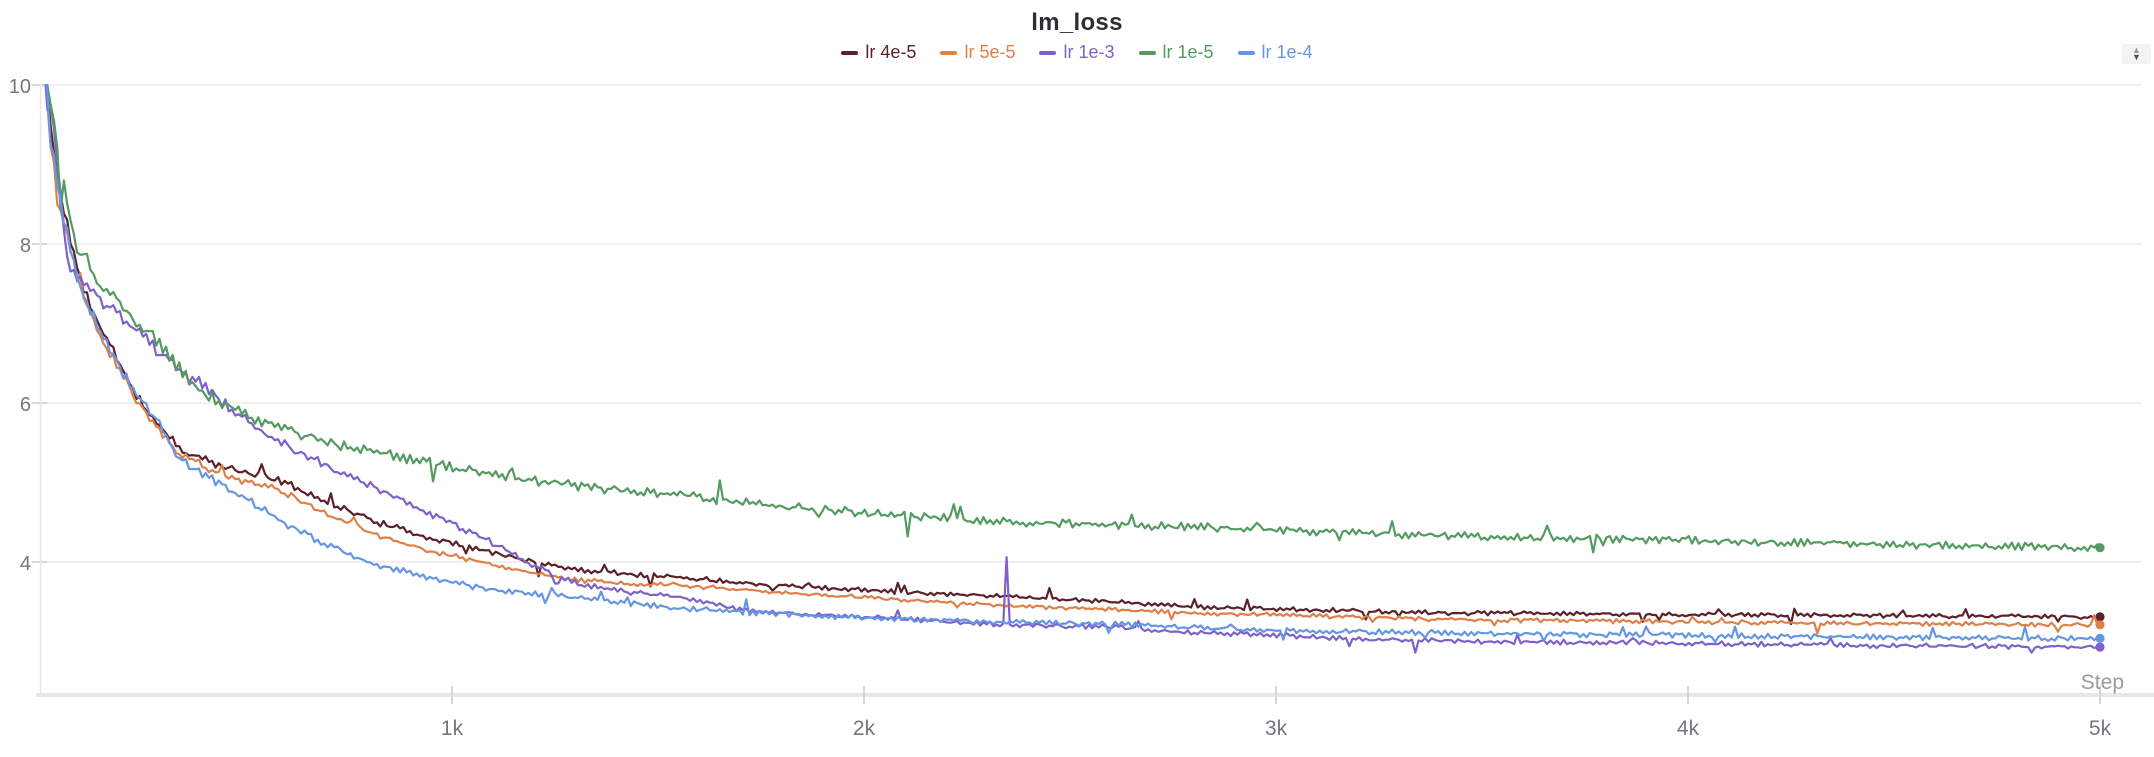  I want to click on legend: lr 4e-5 lr 5e-5 lr 1e-3 lr 1e-5 lr 1e-4, so click(1077, 52).